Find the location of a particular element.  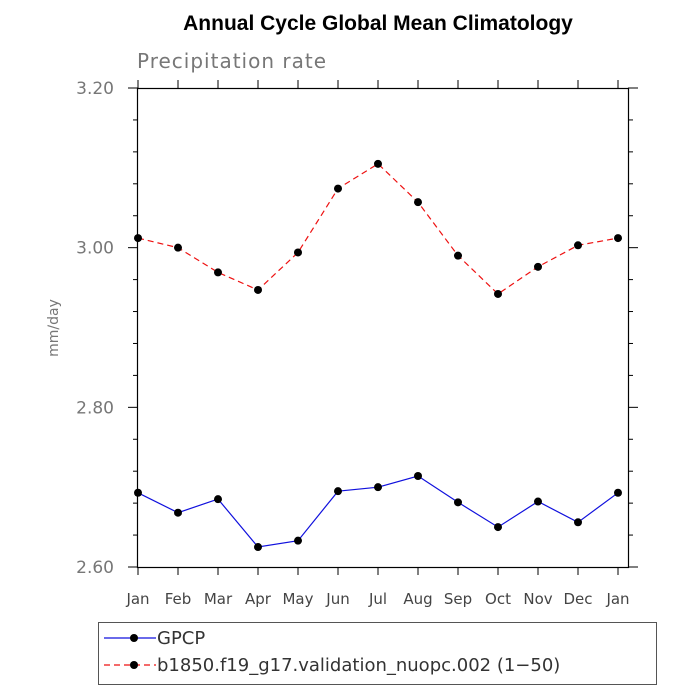

legend-label-gpcp: GPCP is located at coordinates (181, 638).